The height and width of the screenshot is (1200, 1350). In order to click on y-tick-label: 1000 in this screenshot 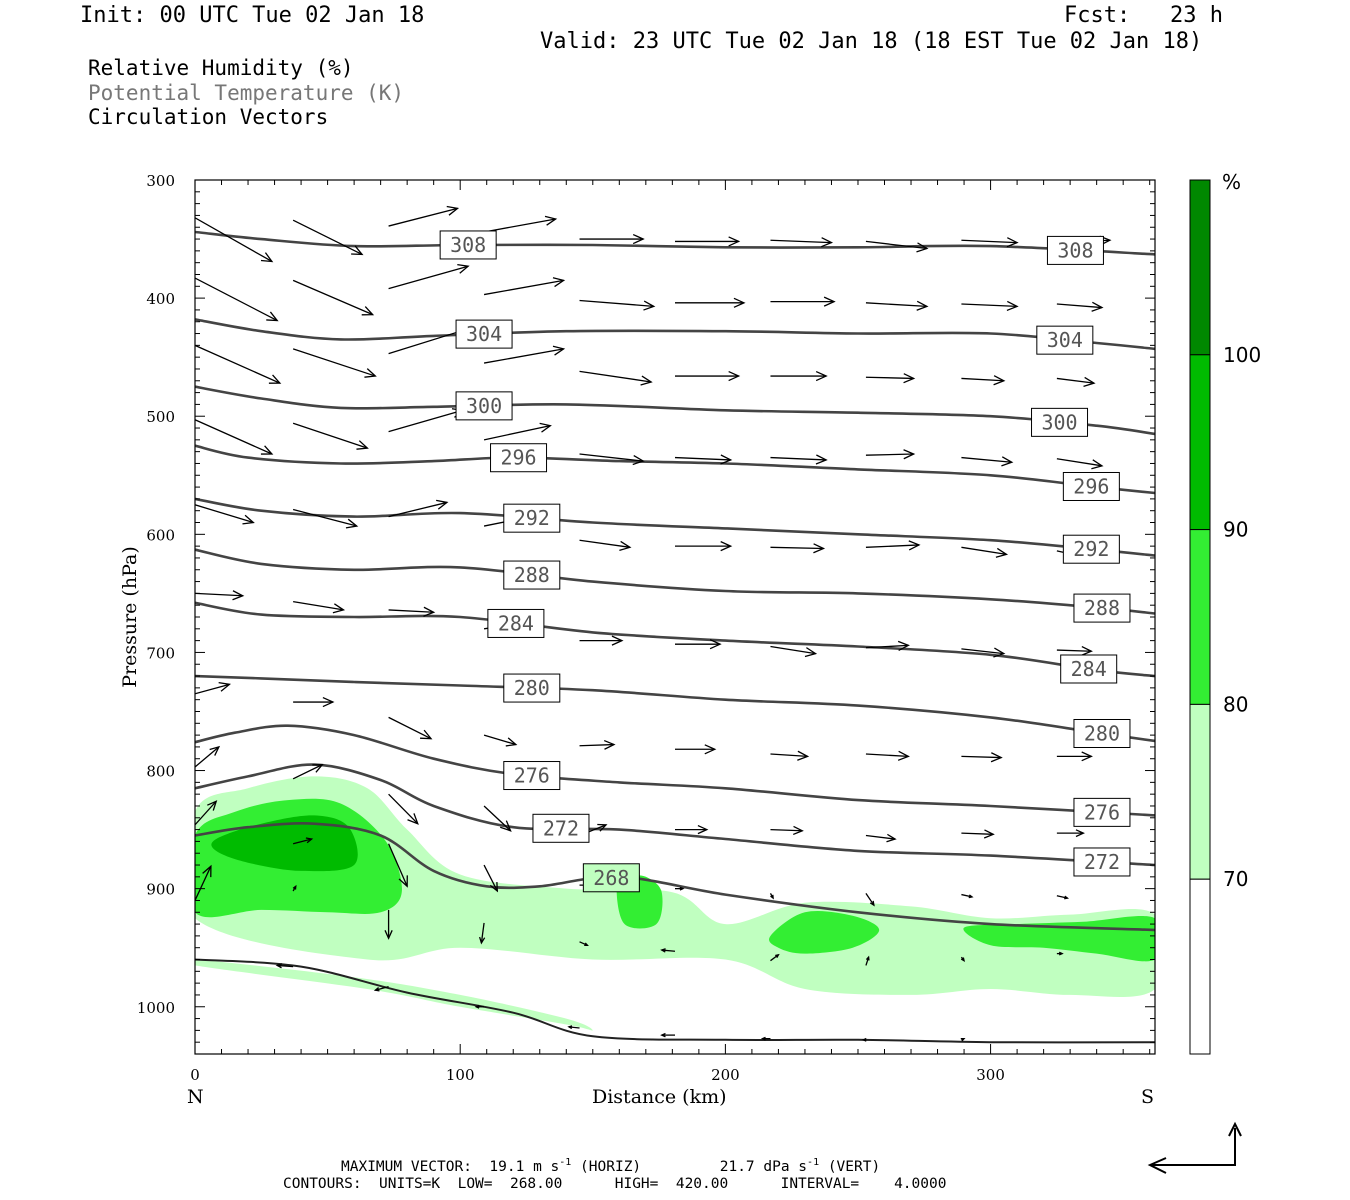, I will do `click(156, 1008)`.